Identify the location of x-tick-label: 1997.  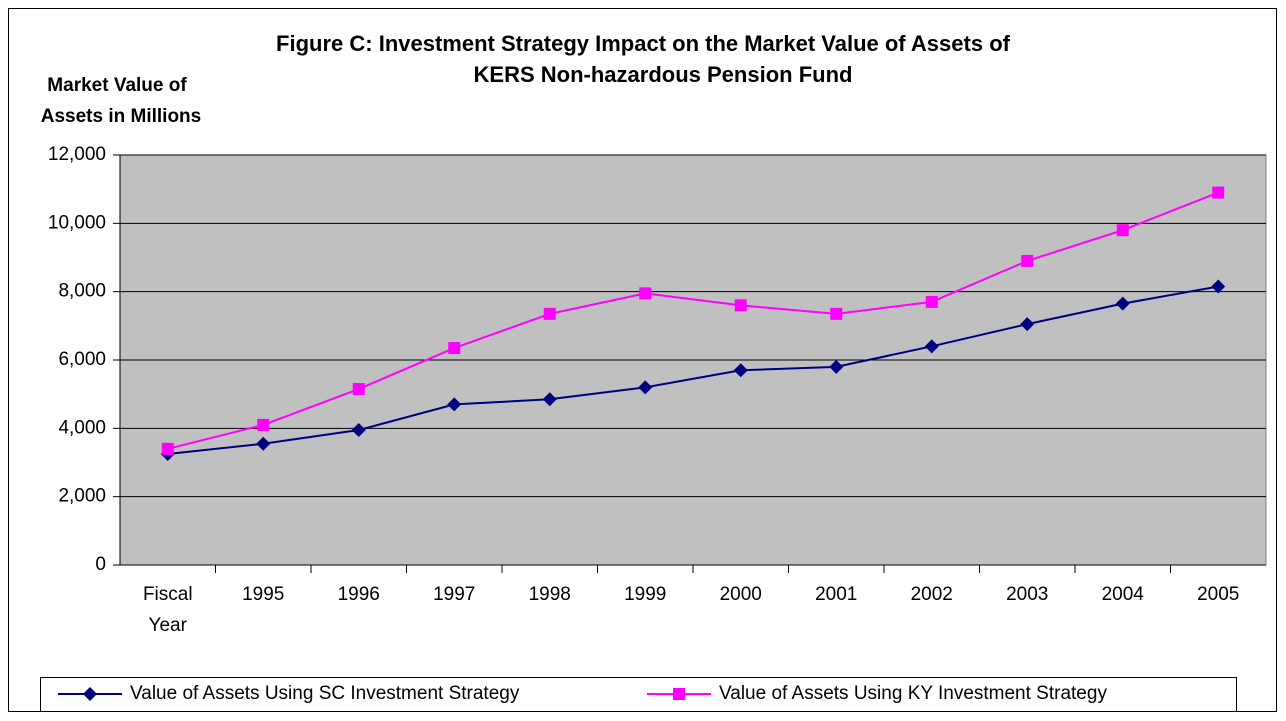
(454, 594).